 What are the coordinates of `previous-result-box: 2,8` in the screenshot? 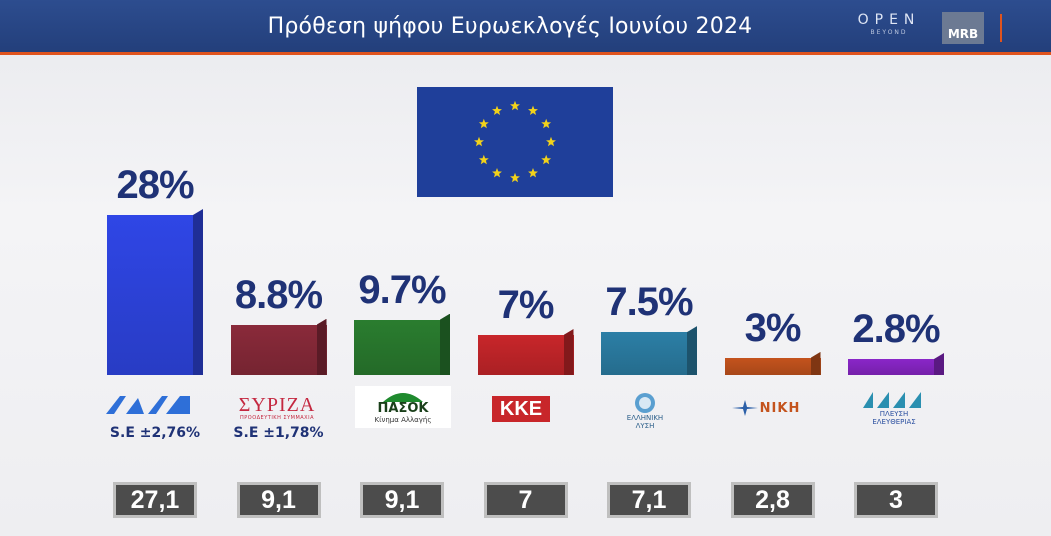 It's located at (772, 500).